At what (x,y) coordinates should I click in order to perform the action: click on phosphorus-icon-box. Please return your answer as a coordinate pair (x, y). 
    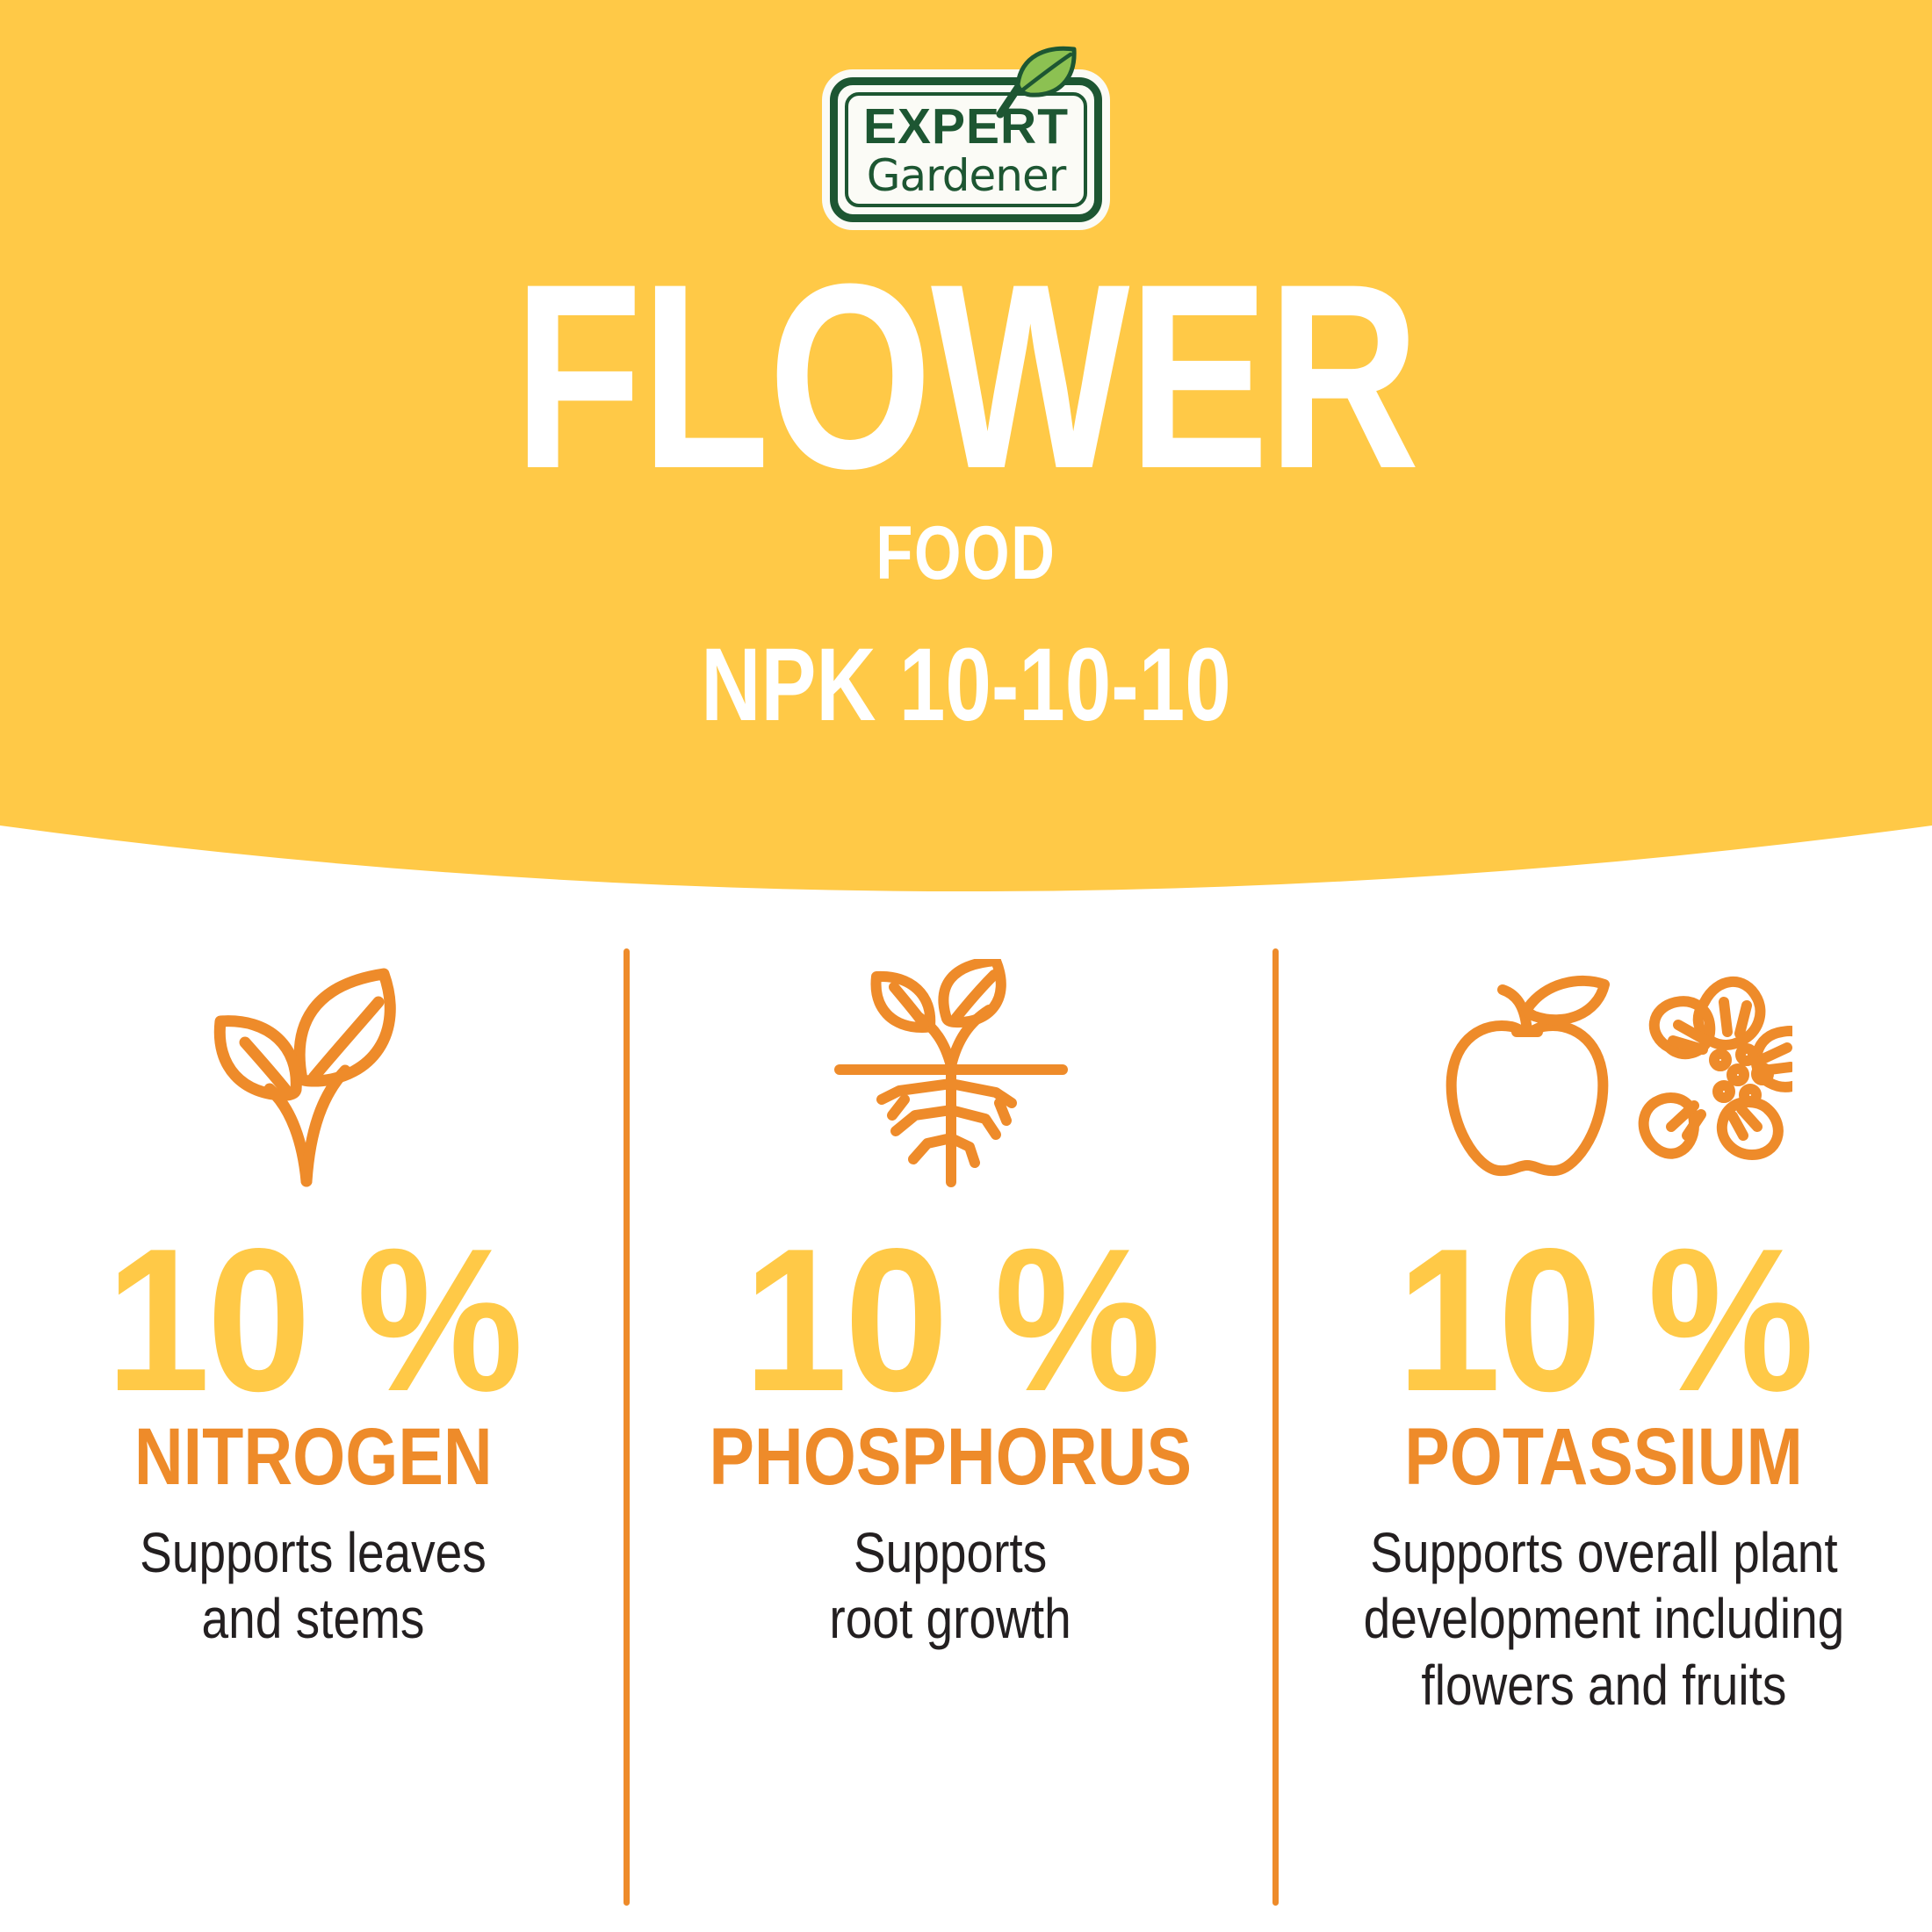
    Looking at the image, I should click on (951, 1077).